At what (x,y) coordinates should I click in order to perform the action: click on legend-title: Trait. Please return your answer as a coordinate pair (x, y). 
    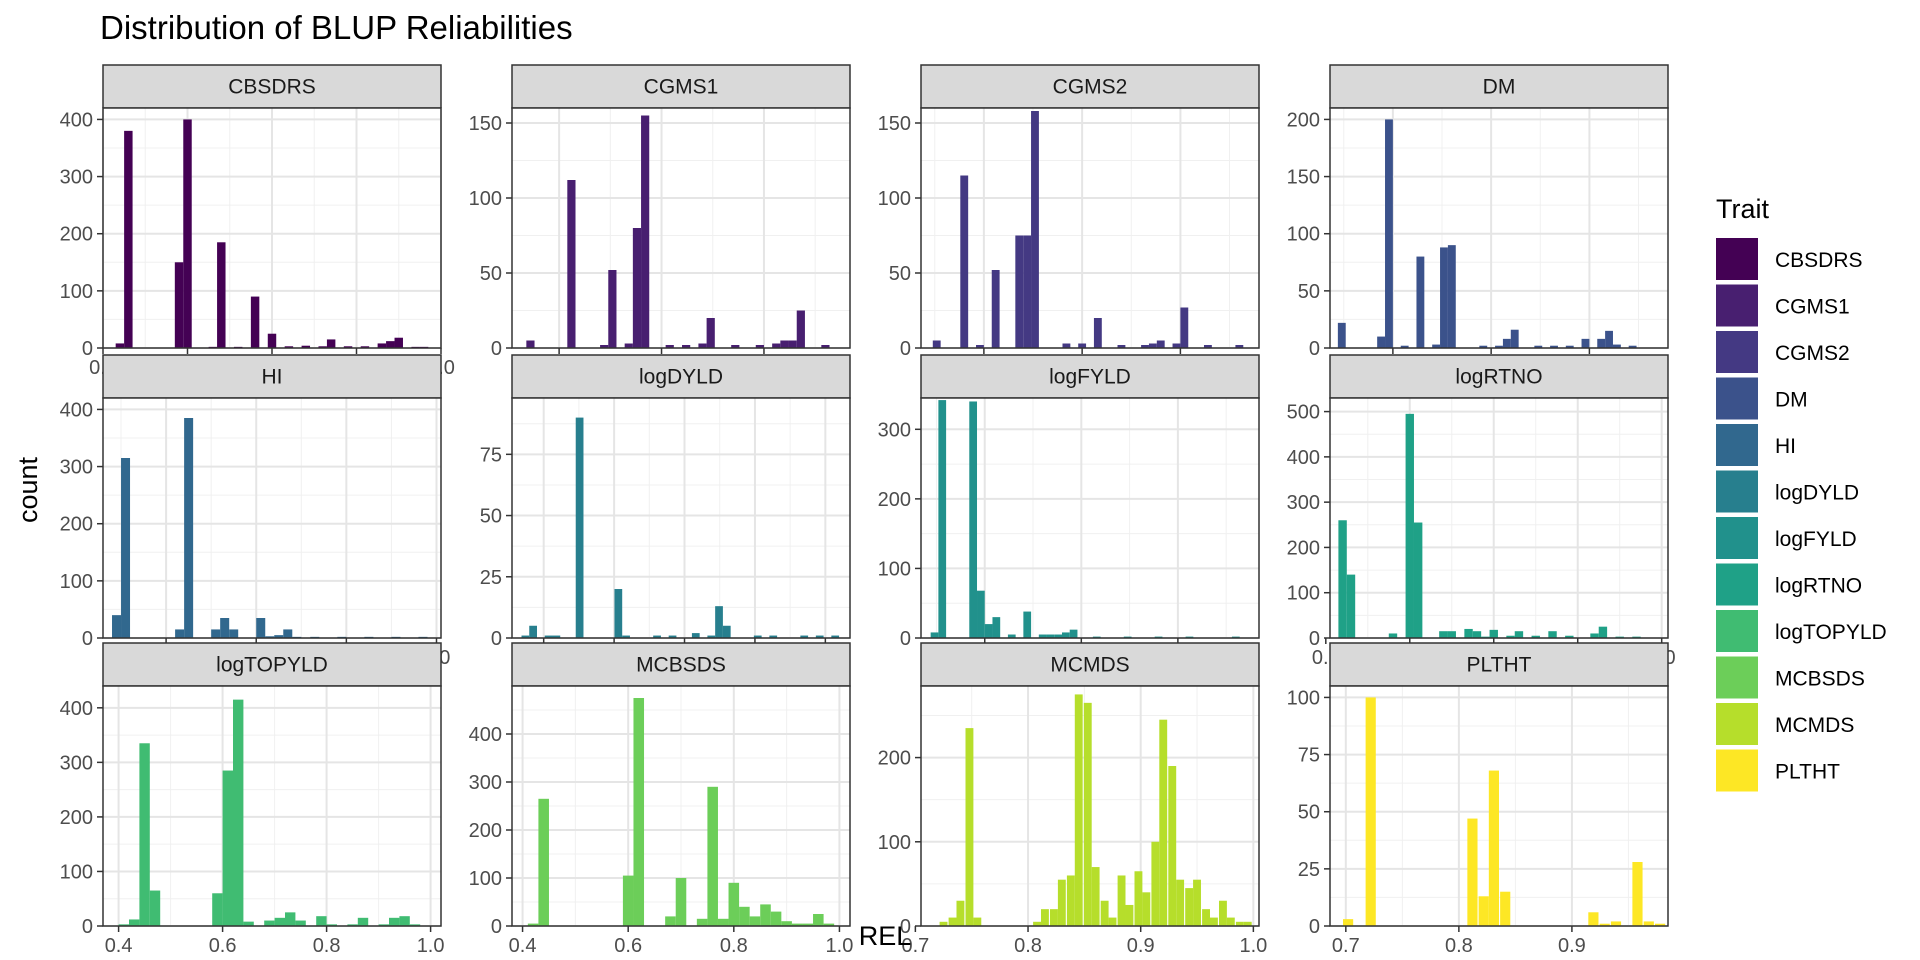
    Looking at the image, I should click on (1742, 209).